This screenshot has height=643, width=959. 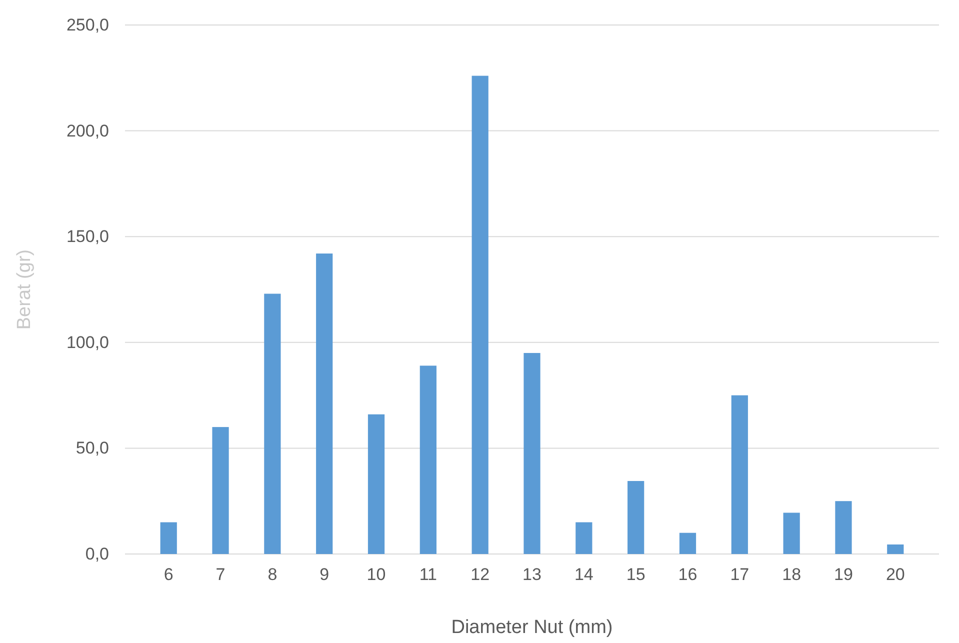 What do you see at coordinates (428, 574) in the screenshot?
I see `x-tick-label: 11` at bounding box center [428, 574].